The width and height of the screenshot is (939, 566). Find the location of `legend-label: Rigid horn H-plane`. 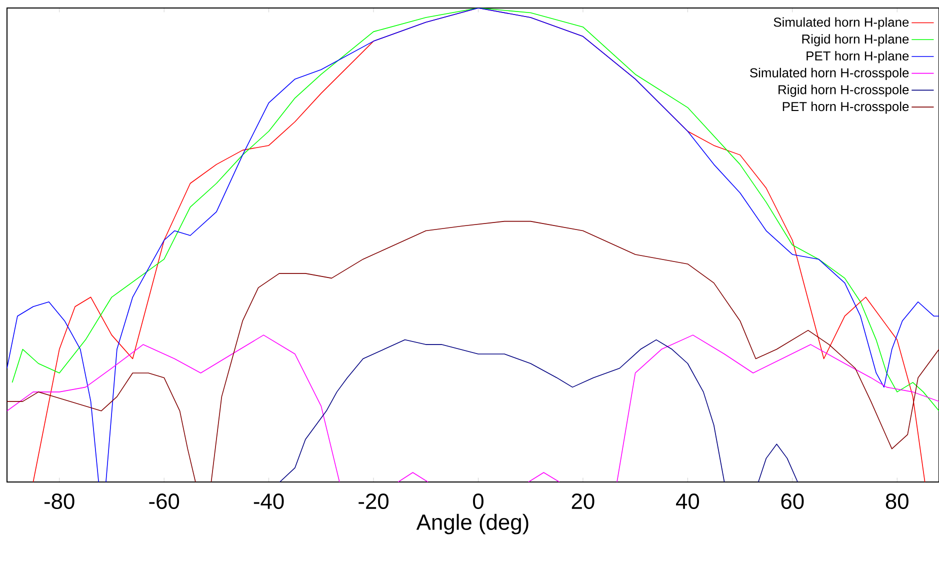

legend-label: Rigid horn H-plane is located at coordinates (855, 40).